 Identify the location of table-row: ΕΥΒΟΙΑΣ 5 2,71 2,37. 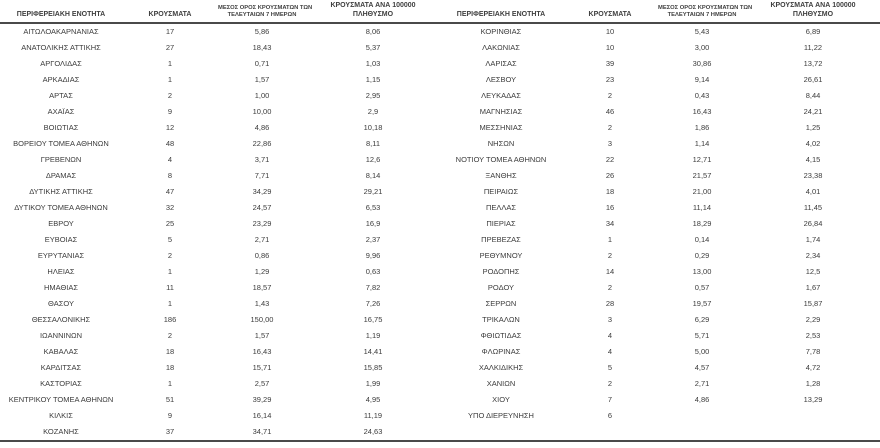
(220, 240).